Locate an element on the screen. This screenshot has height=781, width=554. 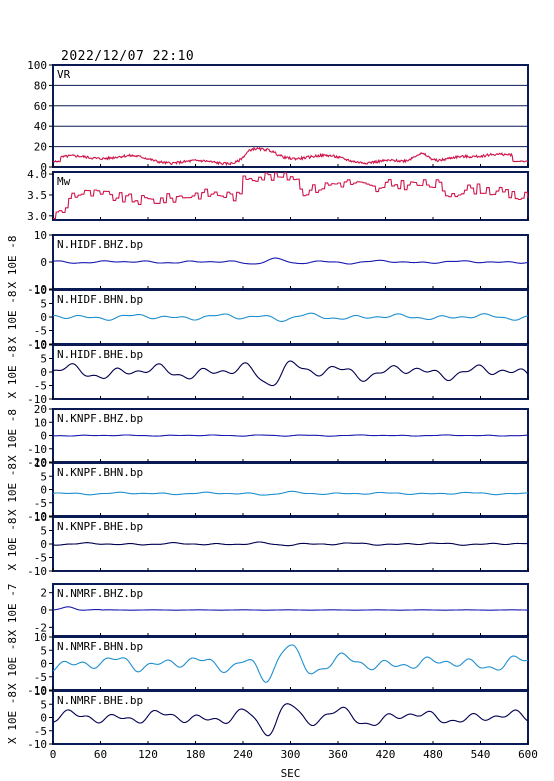
x-tick-label: 300 is located at coordinates (291, 754).